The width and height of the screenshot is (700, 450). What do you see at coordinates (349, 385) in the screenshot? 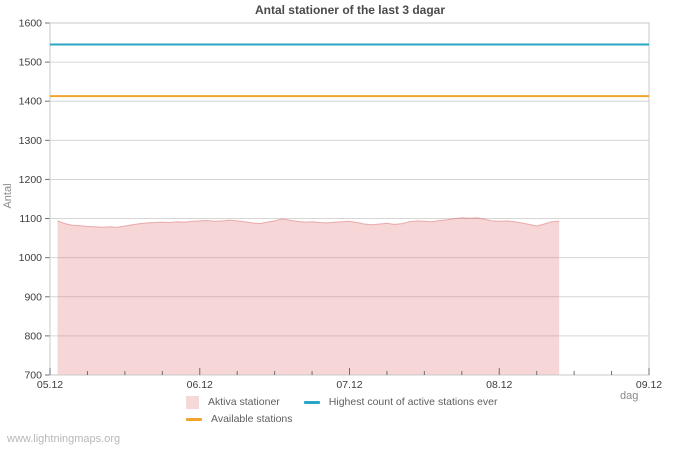
I see `x-tick-label: 07.12` at bounding box center [349, 385].